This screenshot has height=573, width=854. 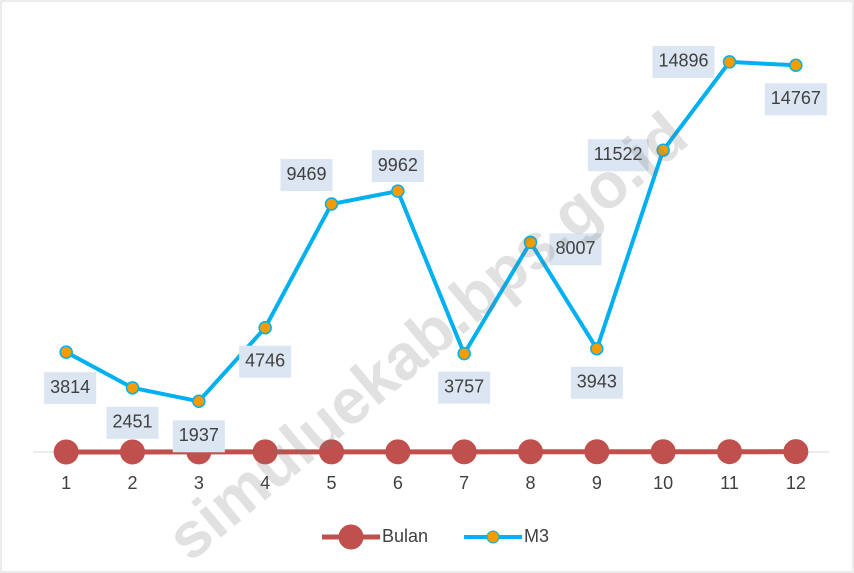 I want to click on x-tick-label: 10, so click(x=663, y=483).